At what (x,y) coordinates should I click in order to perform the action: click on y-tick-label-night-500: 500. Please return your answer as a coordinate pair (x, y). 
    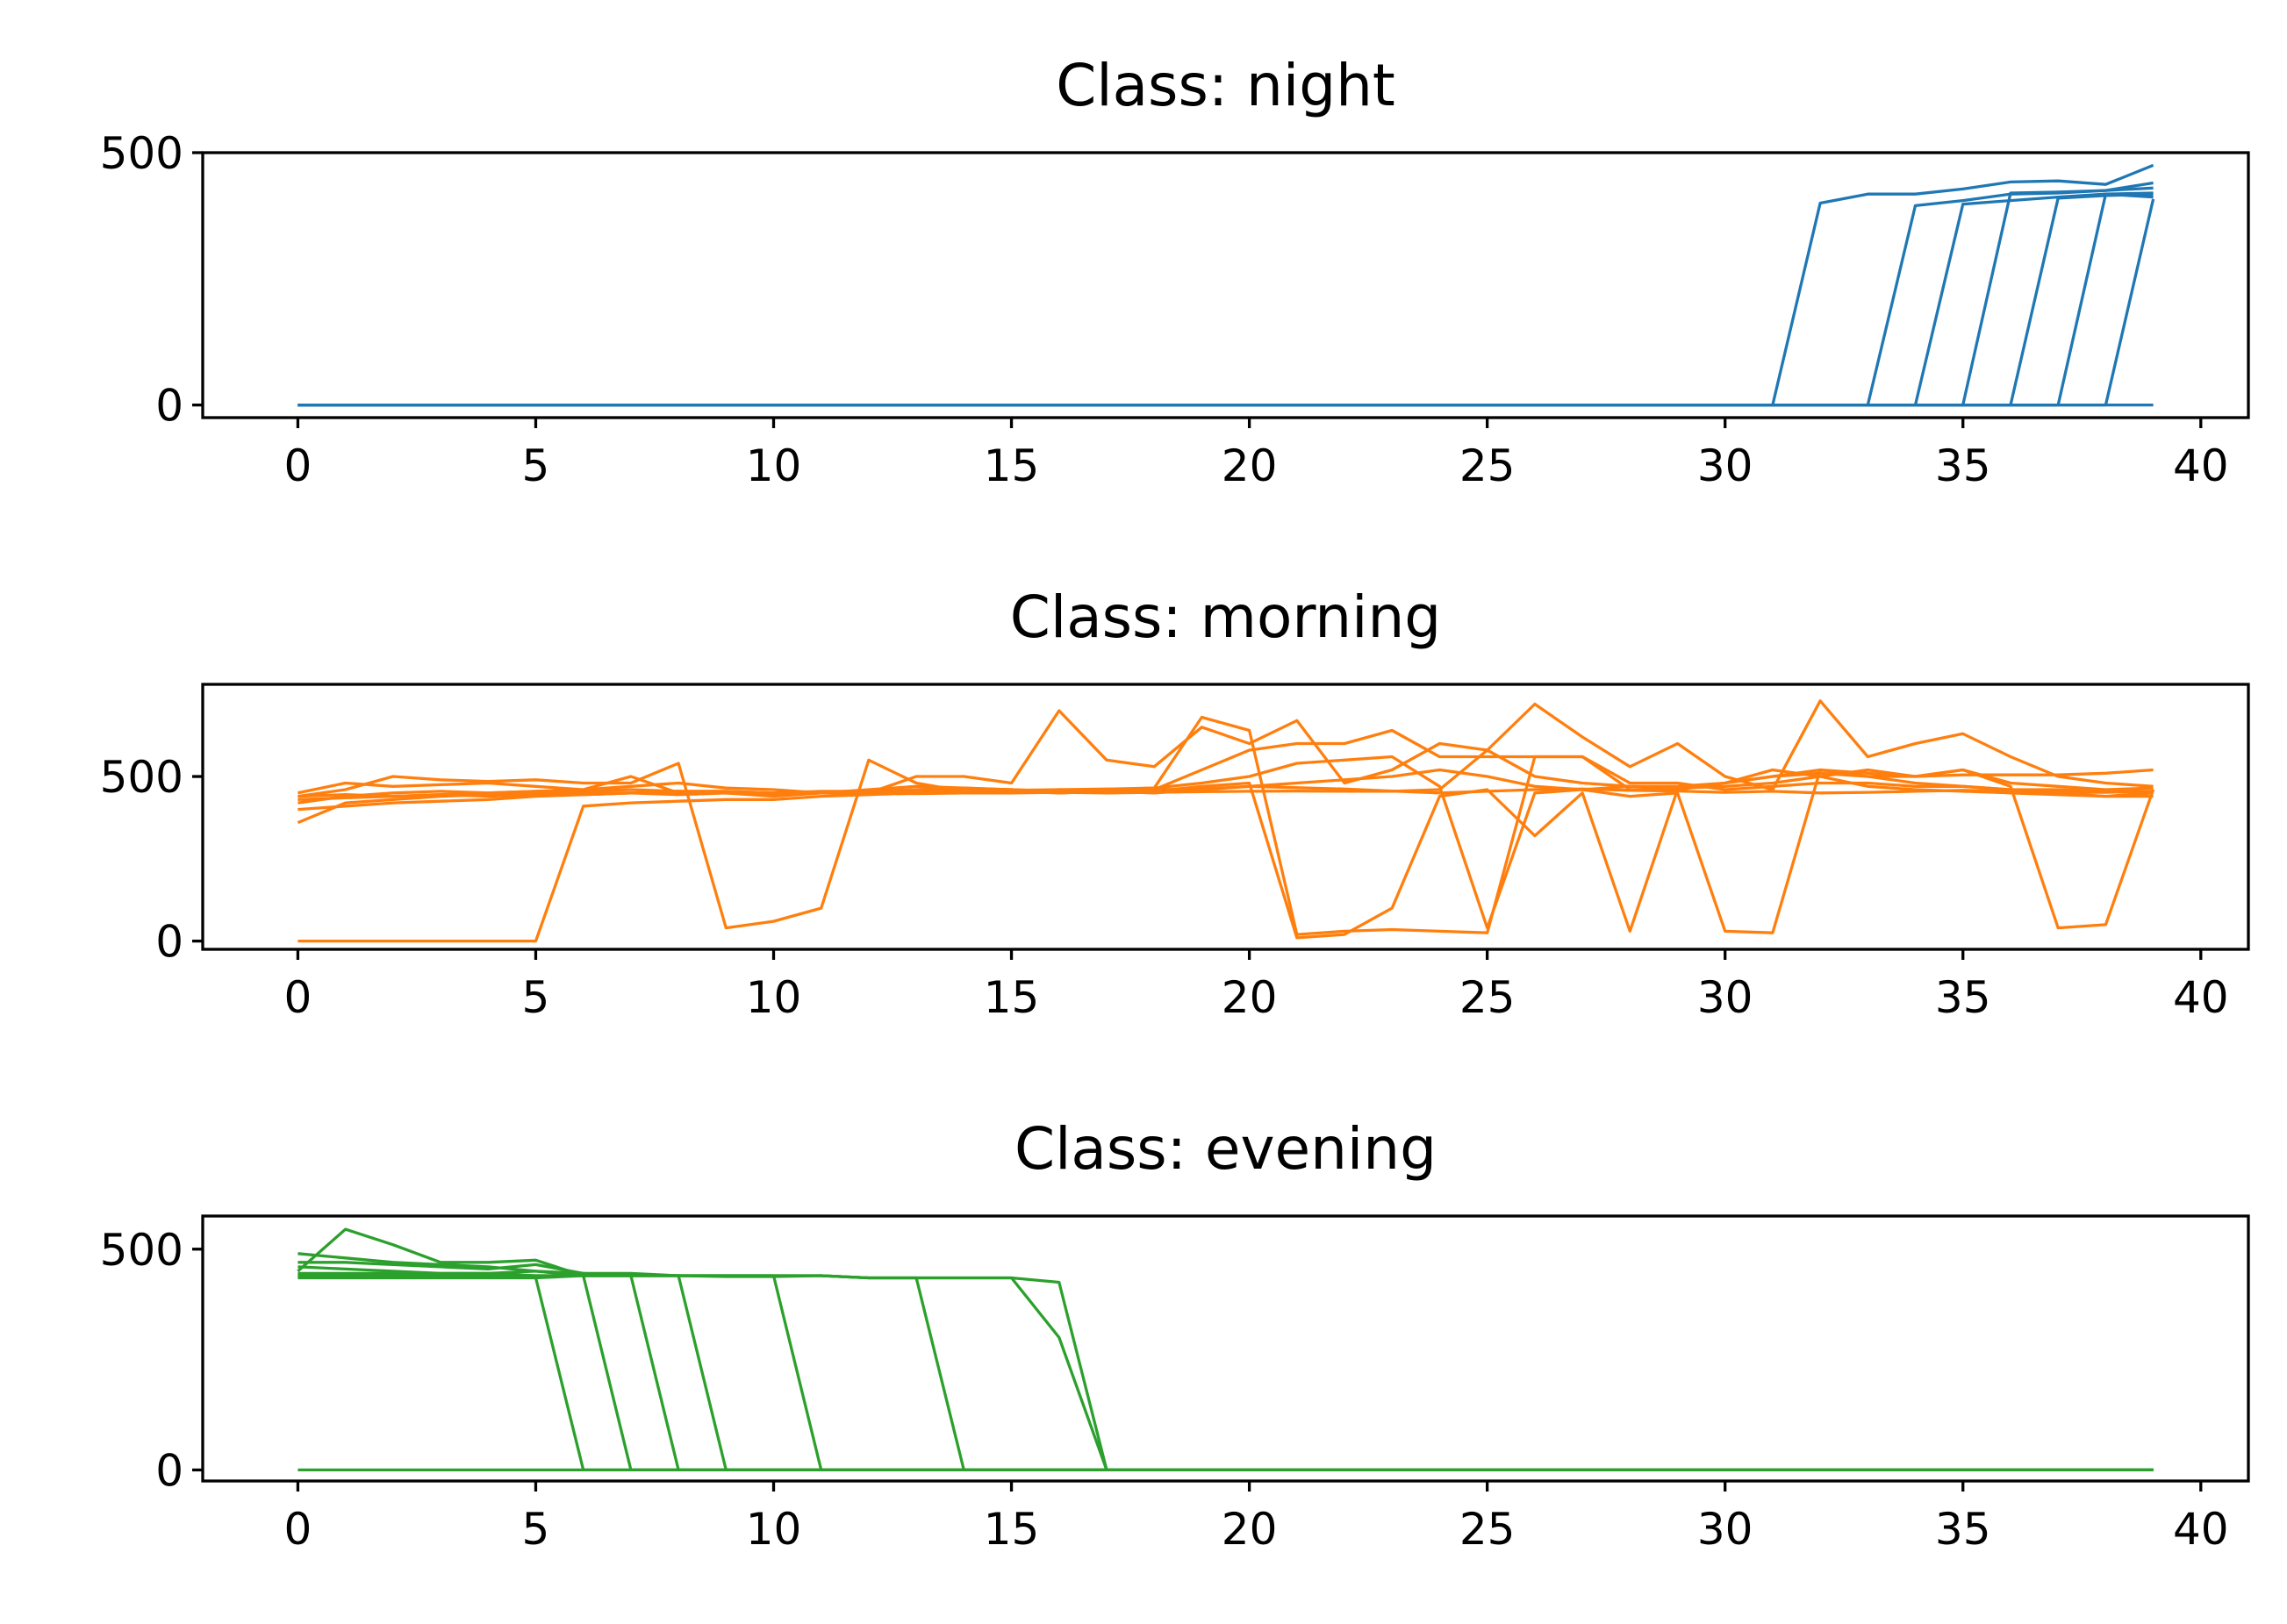
    Looking at the image, I should click on (141, 154).